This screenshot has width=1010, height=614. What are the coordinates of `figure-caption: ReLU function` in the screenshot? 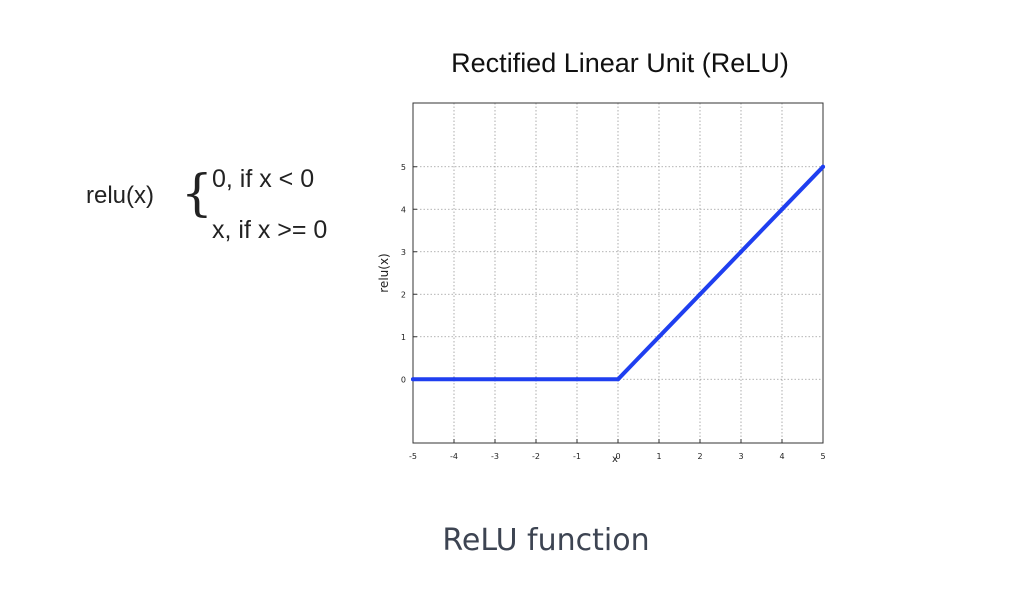 It's located at (546, 540).